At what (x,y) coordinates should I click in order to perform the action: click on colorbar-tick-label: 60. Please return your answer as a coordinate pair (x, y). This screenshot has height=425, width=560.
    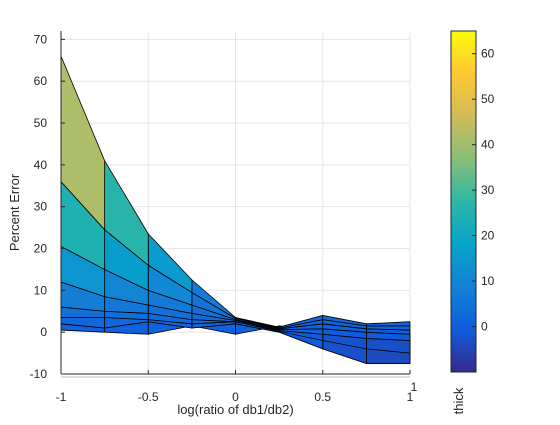
    Looking at the image, I should click on (488, 54).